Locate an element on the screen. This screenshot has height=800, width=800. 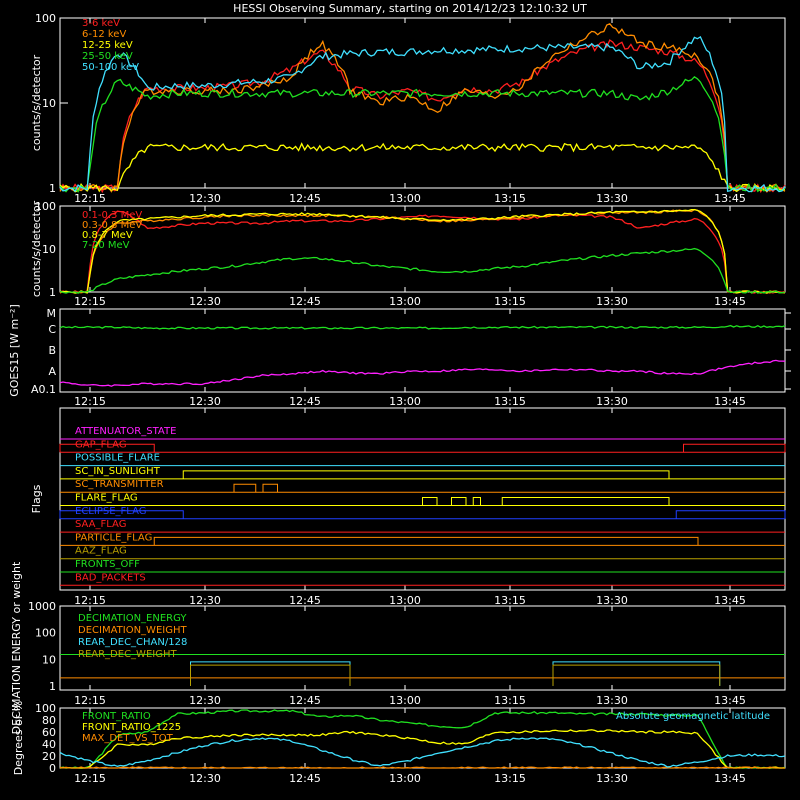
series-0-8-7-mev is located at coordinates (422, 251).